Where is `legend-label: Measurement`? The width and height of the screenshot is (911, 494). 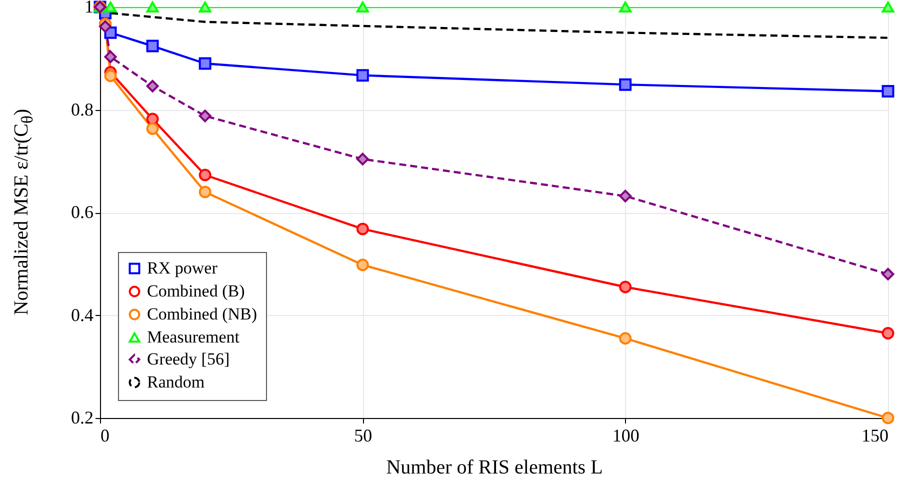
legend-label: Measurement is located at coordinates (193, 337).